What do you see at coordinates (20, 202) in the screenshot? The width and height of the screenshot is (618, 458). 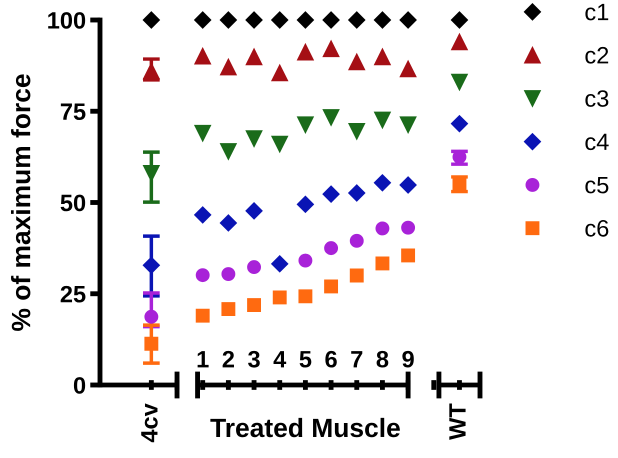 I see `y-axis-title: % of maximum force` at bounding box center [20, 202].